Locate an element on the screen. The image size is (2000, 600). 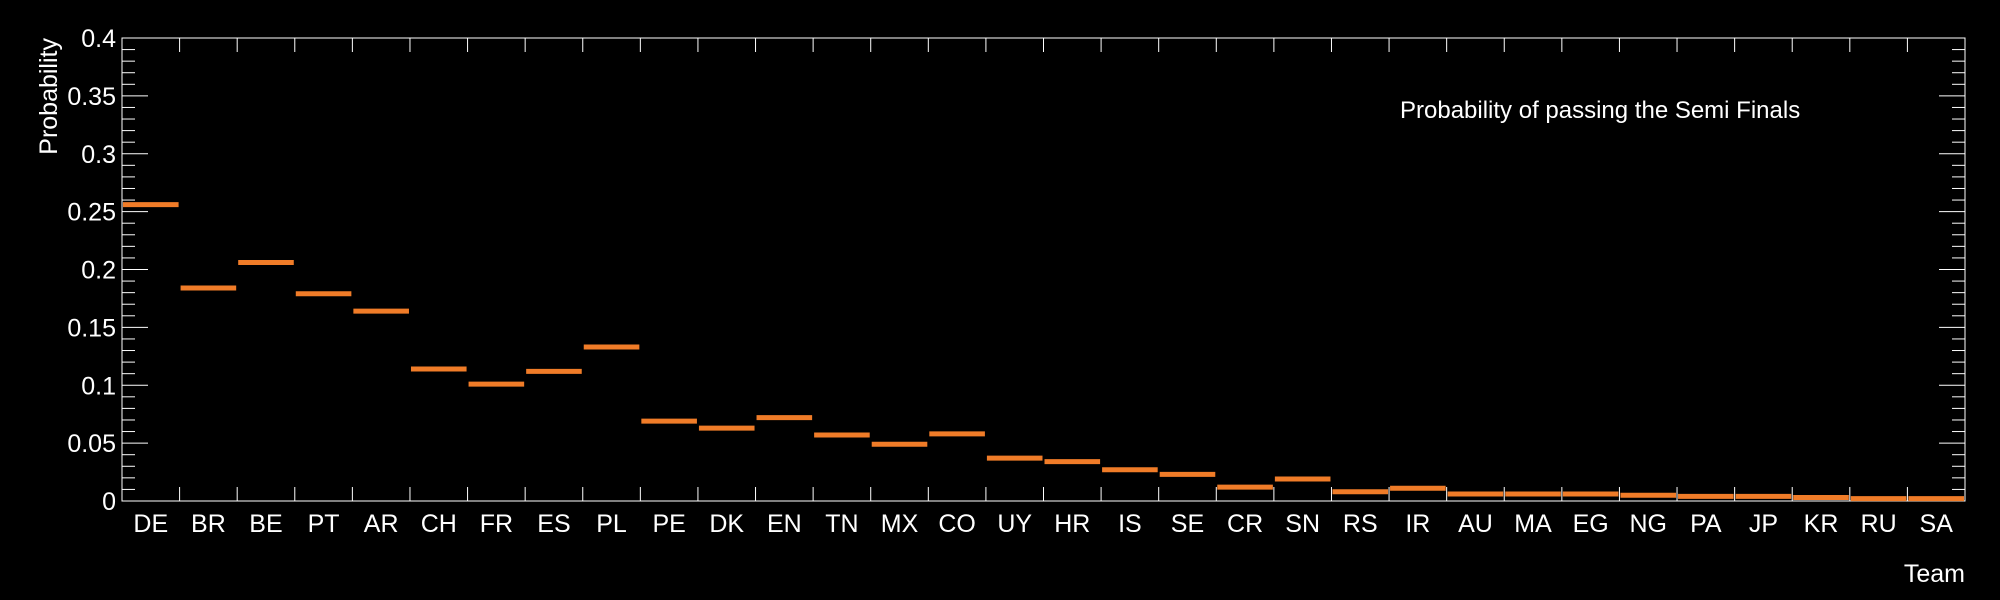
x-tick-label: EG is located at coordinates (1591, 524).